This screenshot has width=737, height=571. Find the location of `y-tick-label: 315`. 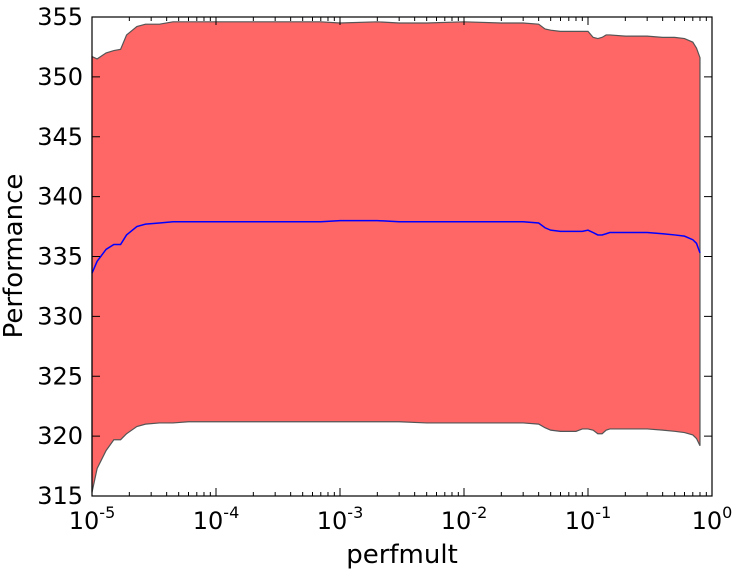

y-tick-label: 315 is located at coordinates (60, 496).